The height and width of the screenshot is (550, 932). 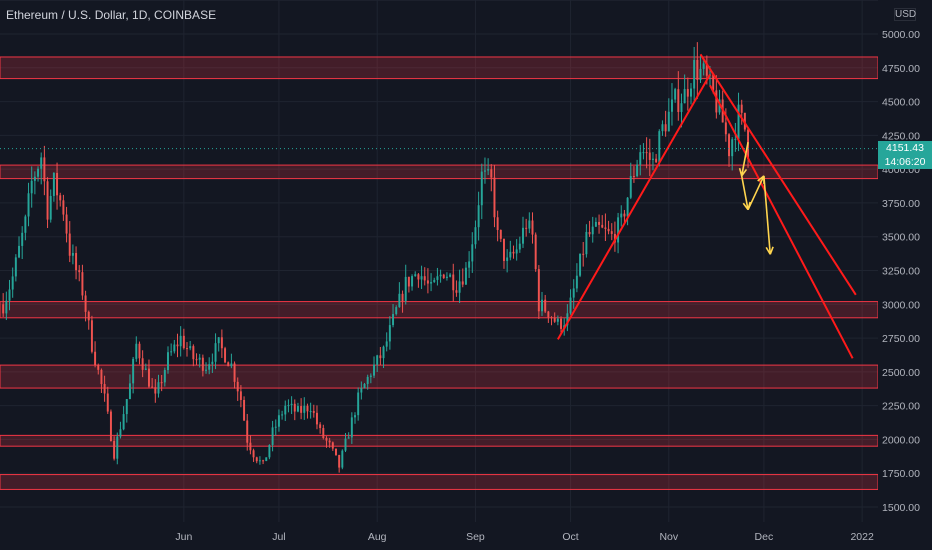 I want to click on price-tick-label: 1500.00, so click(x=901, y=508).